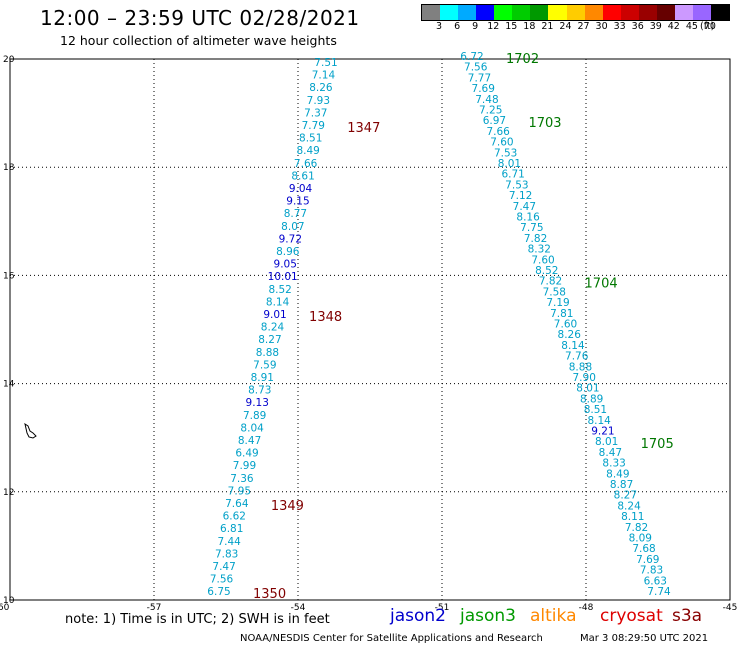 This screenshot has width=740, height=650. I want to click on left-track-wave-height-value: 9.15, so click(297, 202).